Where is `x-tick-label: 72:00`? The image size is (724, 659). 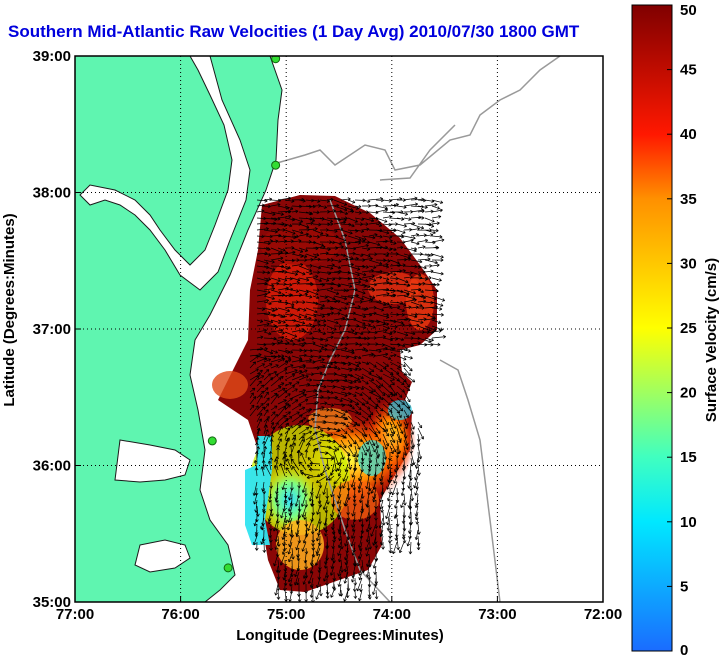
x-tick-label: 72:00 is located at coordinates (603, 614).